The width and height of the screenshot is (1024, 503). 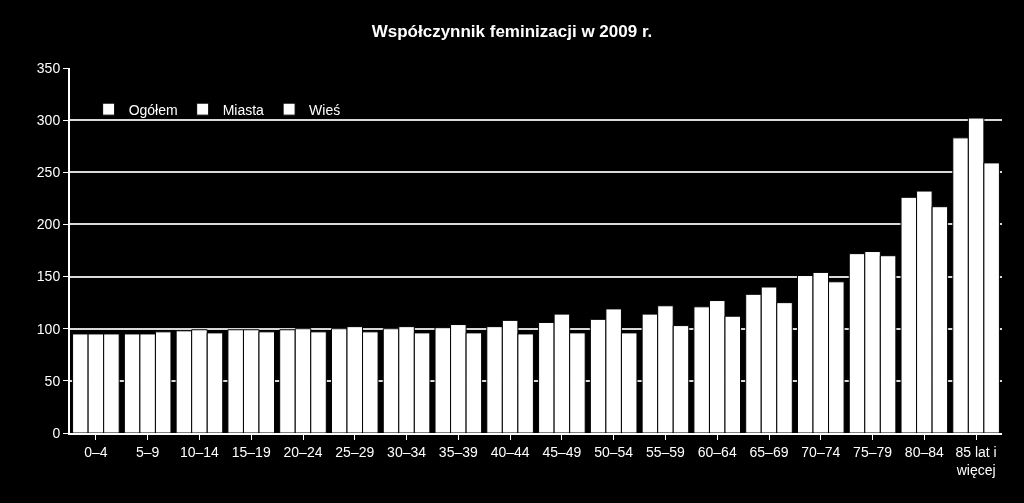 What do you see at coordinates (665, 451) in the screenshot?
I see `x-tick-label: 55–59` at bounding box center [665, 451].